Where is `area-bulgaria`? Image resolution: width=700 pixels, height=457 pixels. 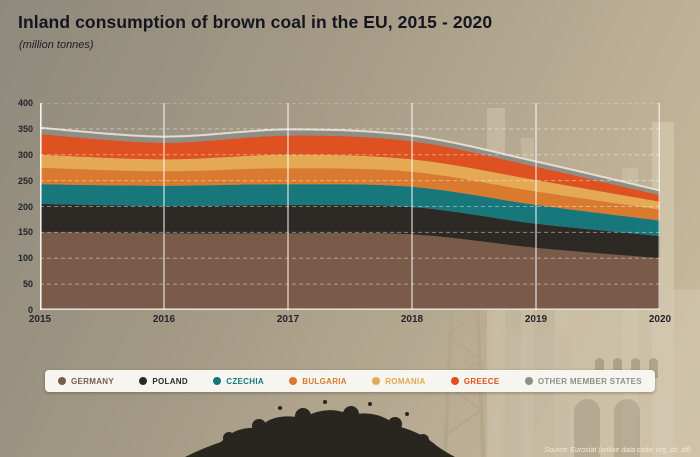 area-bulgaria is located at coordinates (350, 194).